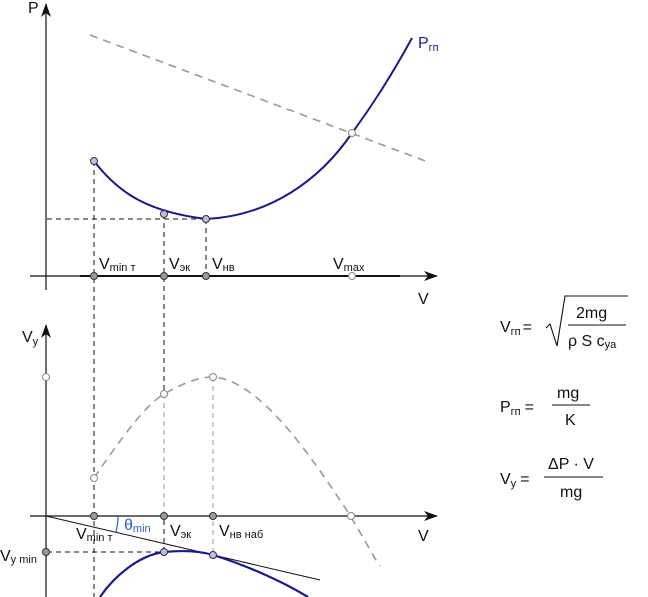 This screenshot has height=597, width=648. What do you see at coordinates (94, 161) in the screenshot?
I see `point-vmin-curve` at bounding box center [94, 161].